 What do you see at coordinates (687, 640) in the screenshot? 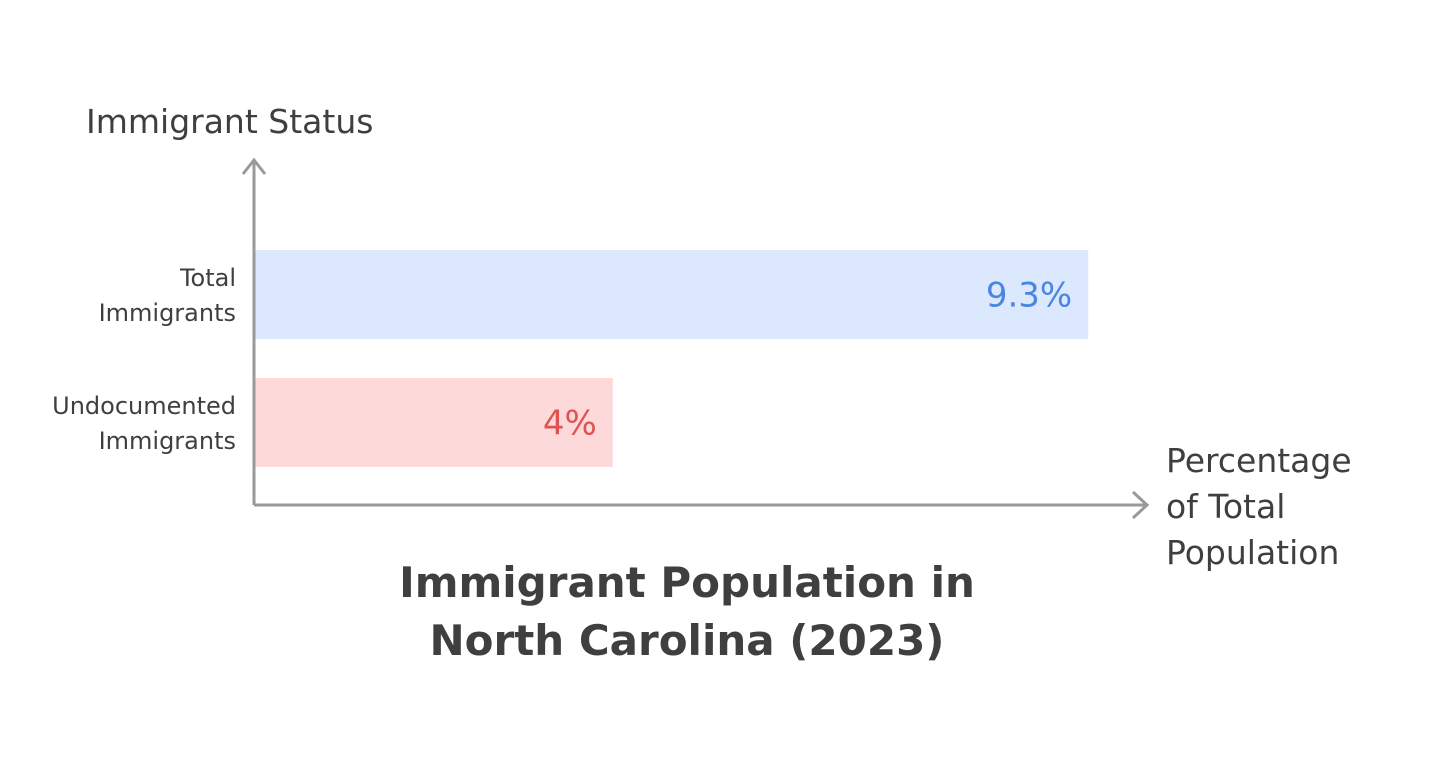
I see `chart-title-line-2: North Carolina (2023)` at bounding box center [687, 640].